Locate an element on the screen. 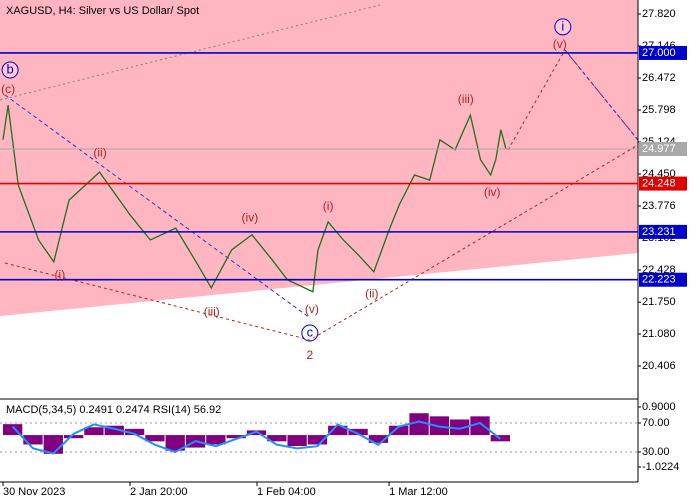 This screenshot has height=500, width=700. y-tick-label: 21.080 is located at coordinates (659, 334).